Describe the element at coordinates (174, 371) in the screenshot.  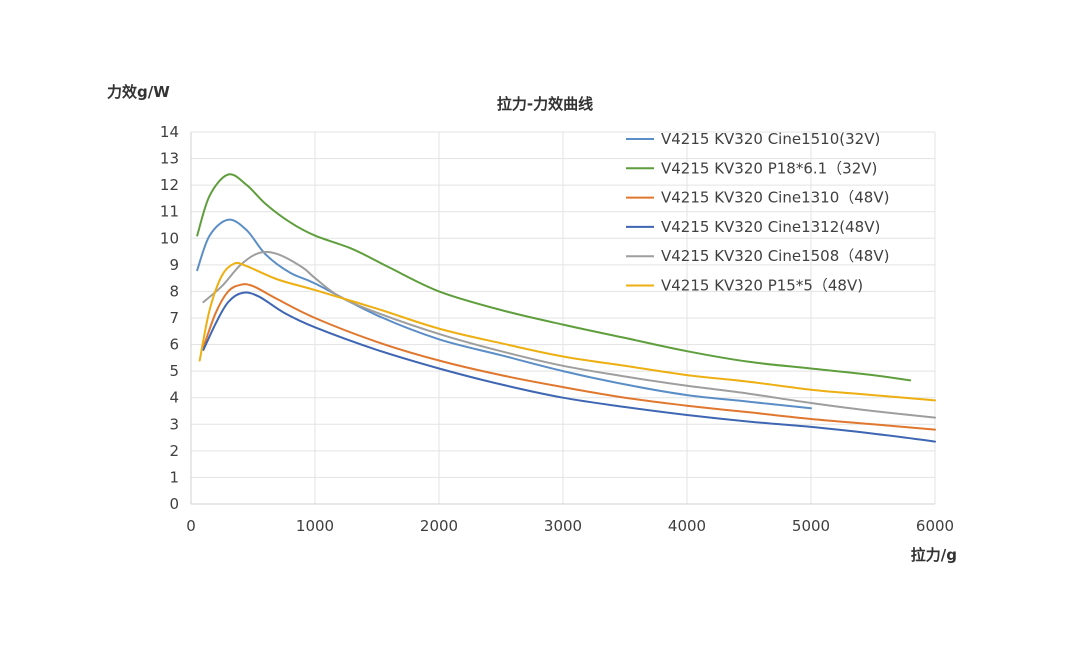
I see `y-tick-label: 5` at that location.